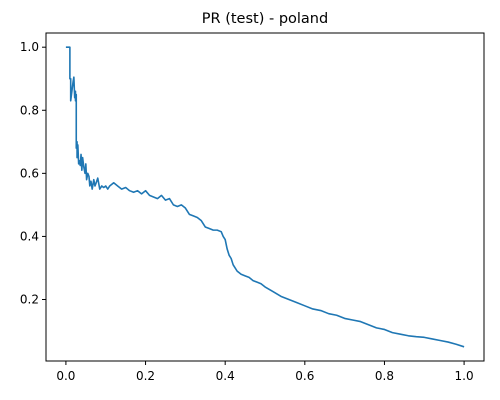  What do you see at coordinates (304, 376) in the screenshot?
I see `x-tick-label: 0.6` at bounding box center [304, 376].